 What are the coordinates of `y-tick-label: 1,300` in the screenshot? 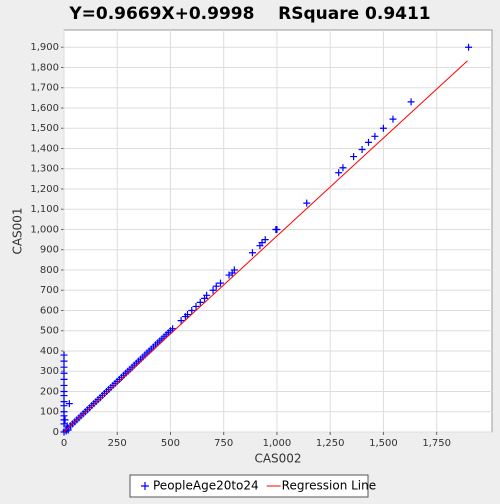 It's located at (44, 169).